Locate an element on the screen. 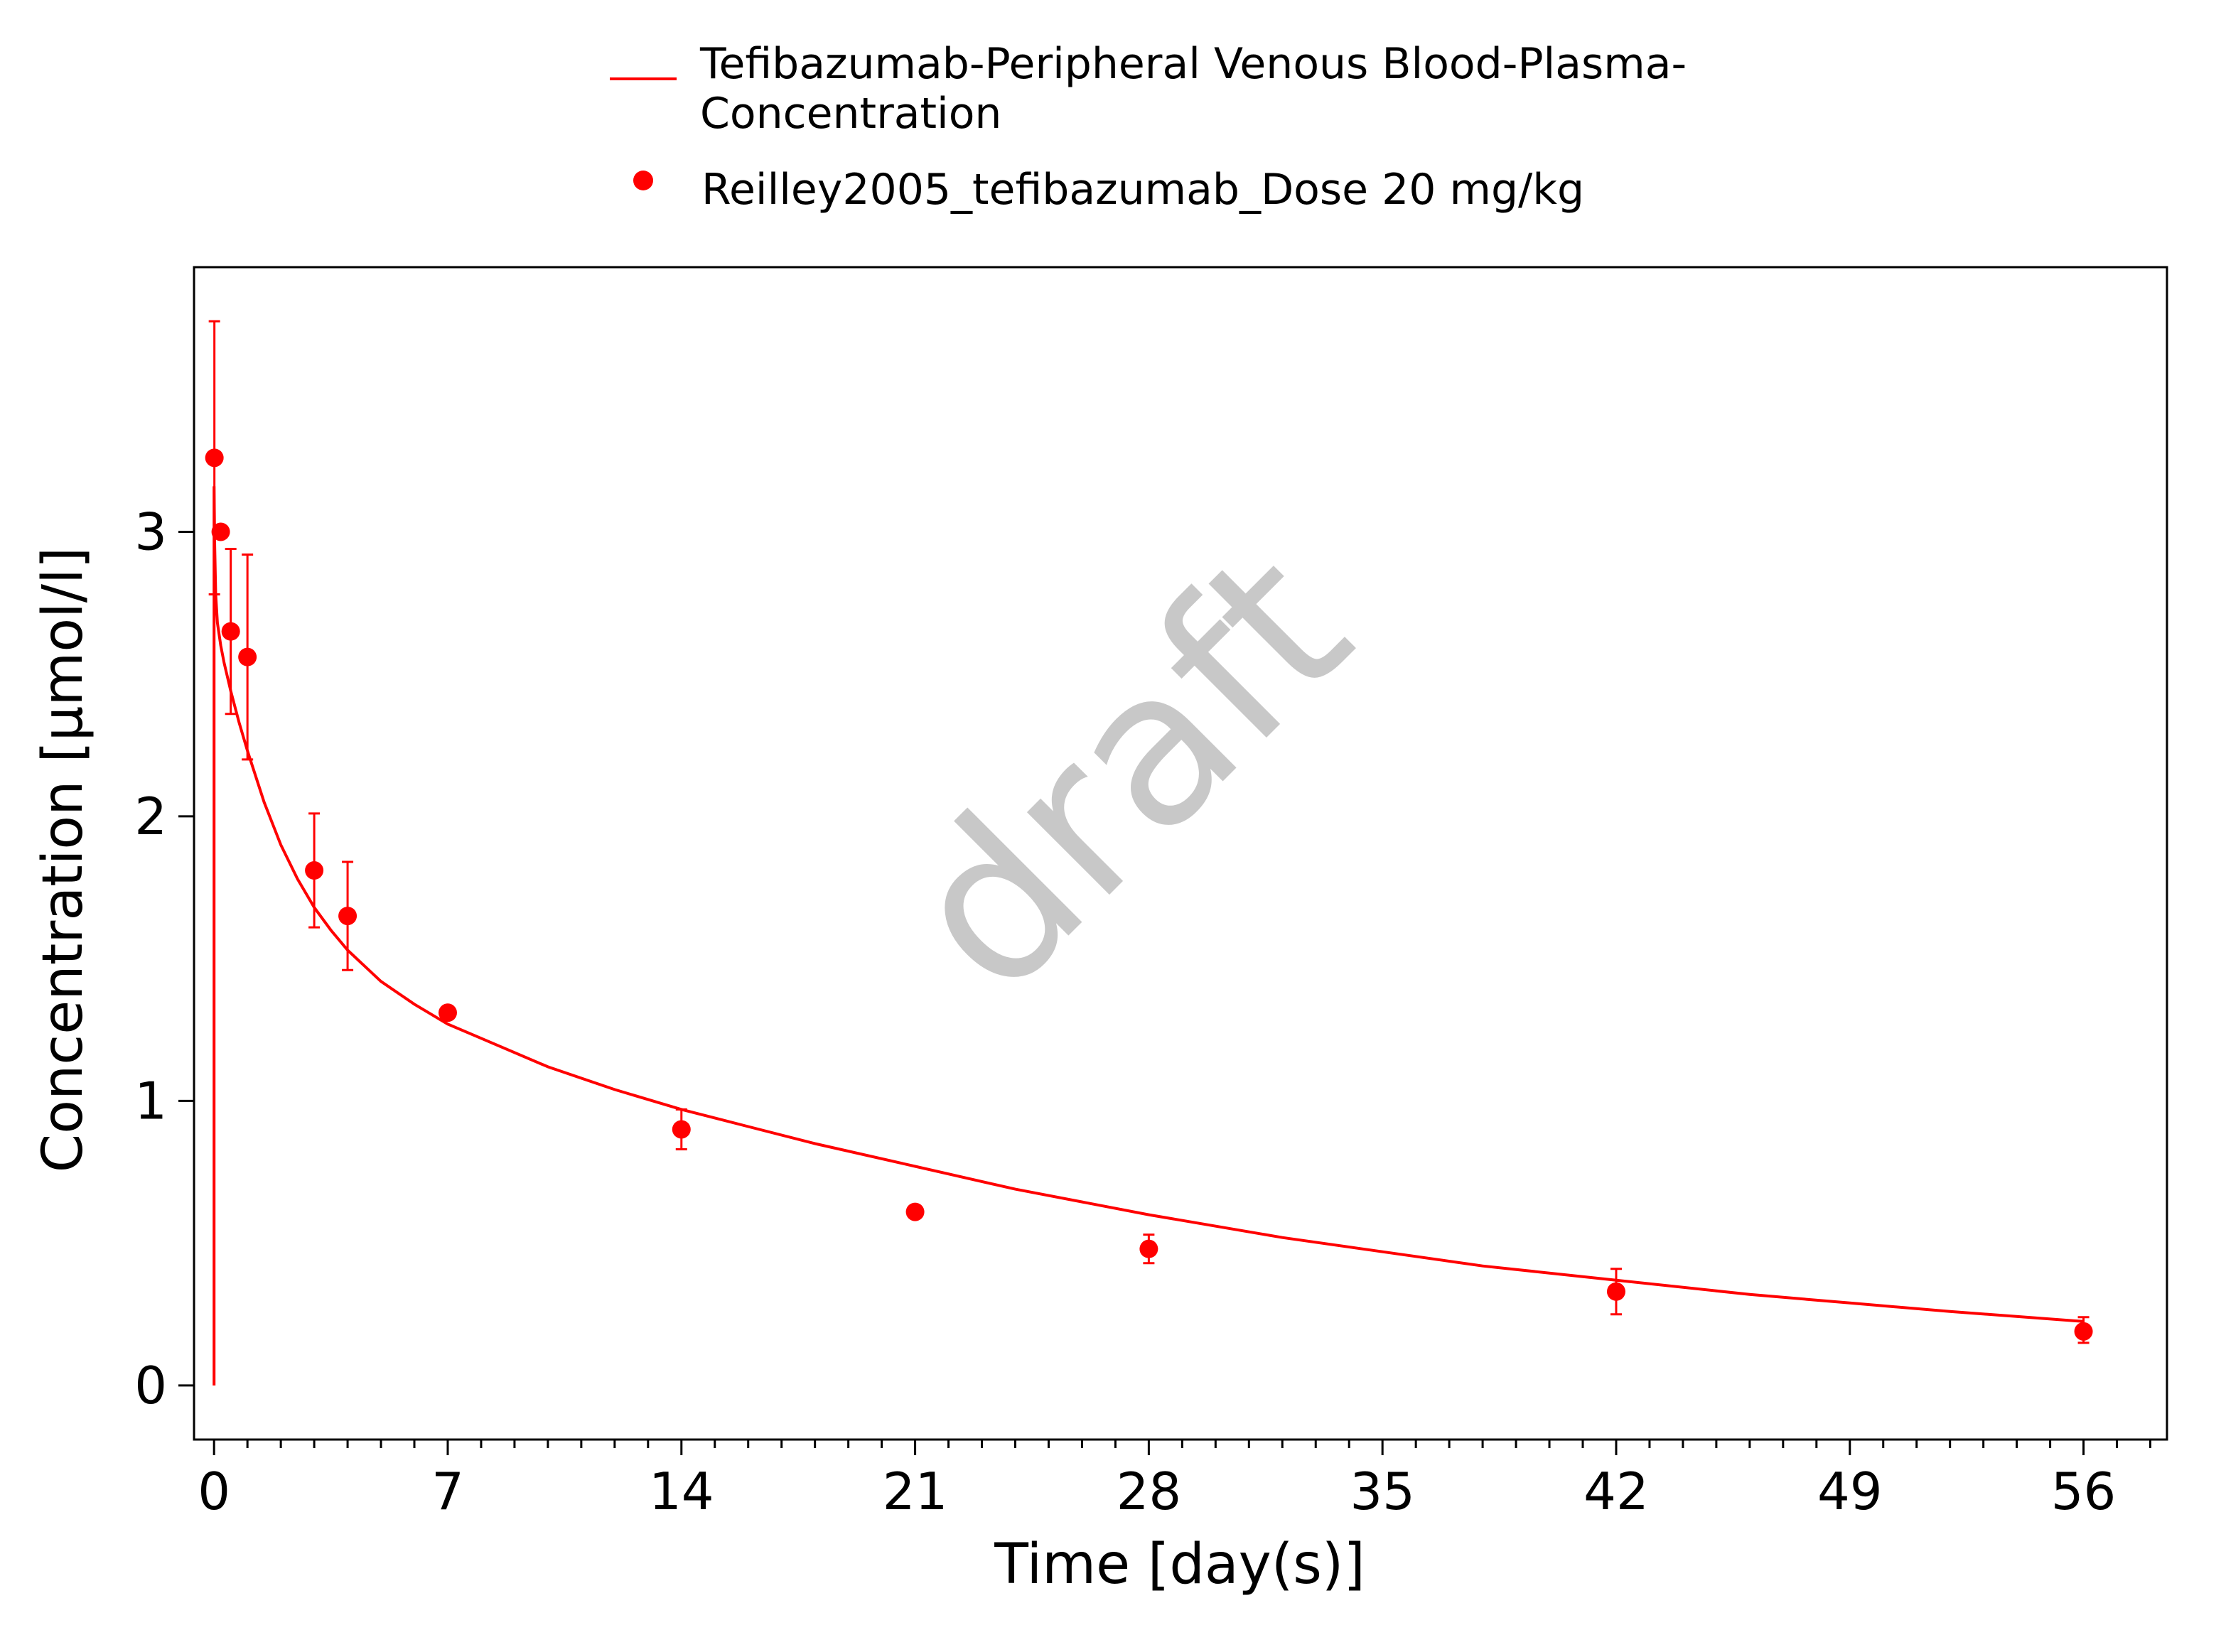  x-tick-label: 56 is located at coordinates (2084, 1492).